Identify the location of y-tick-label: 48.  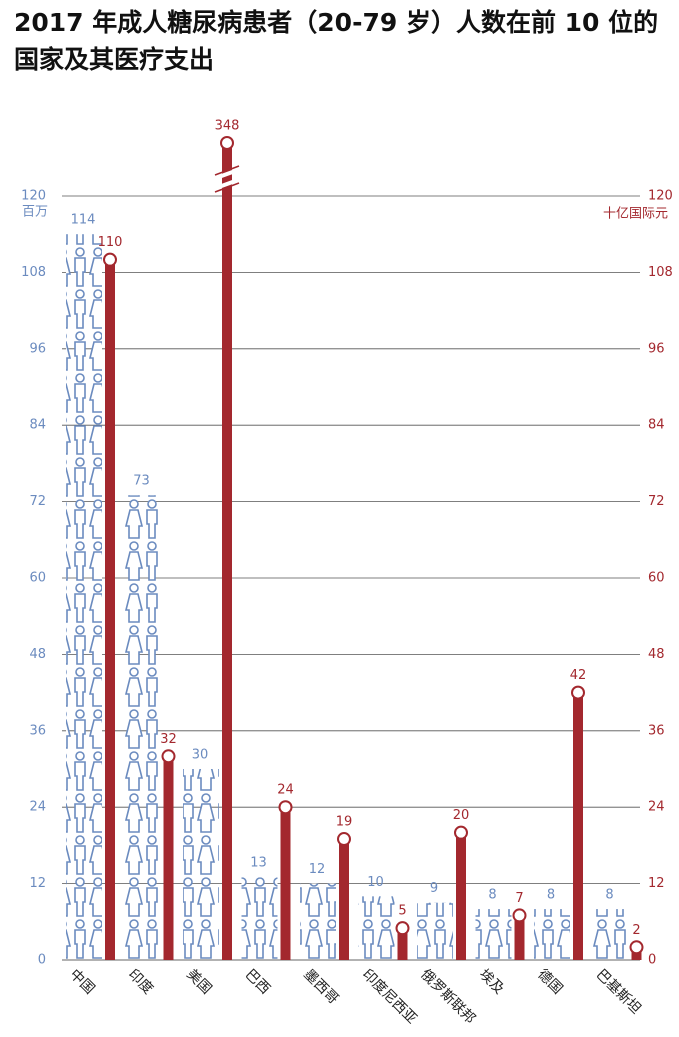
(37, 654).